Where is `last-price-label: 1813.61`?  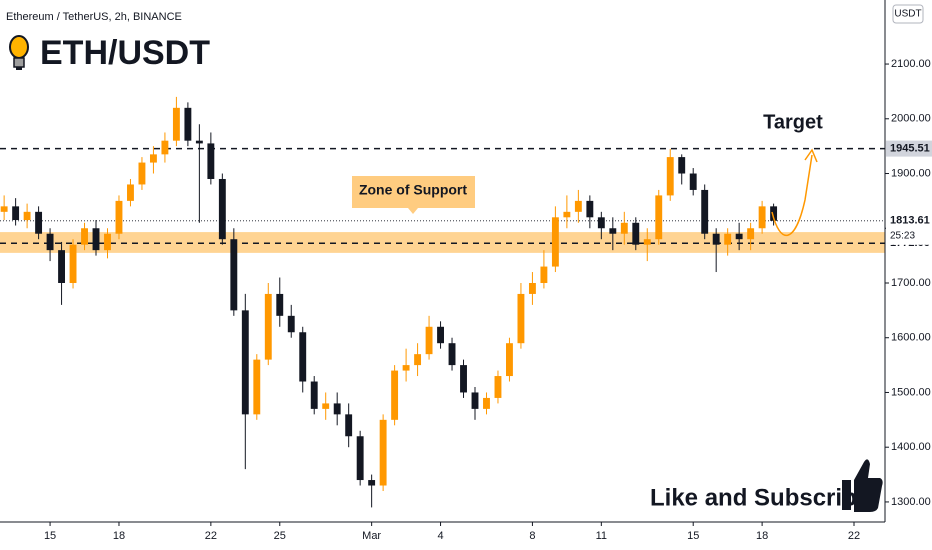 last-price-label: 1813.61 is located at coordinates (910, 221).